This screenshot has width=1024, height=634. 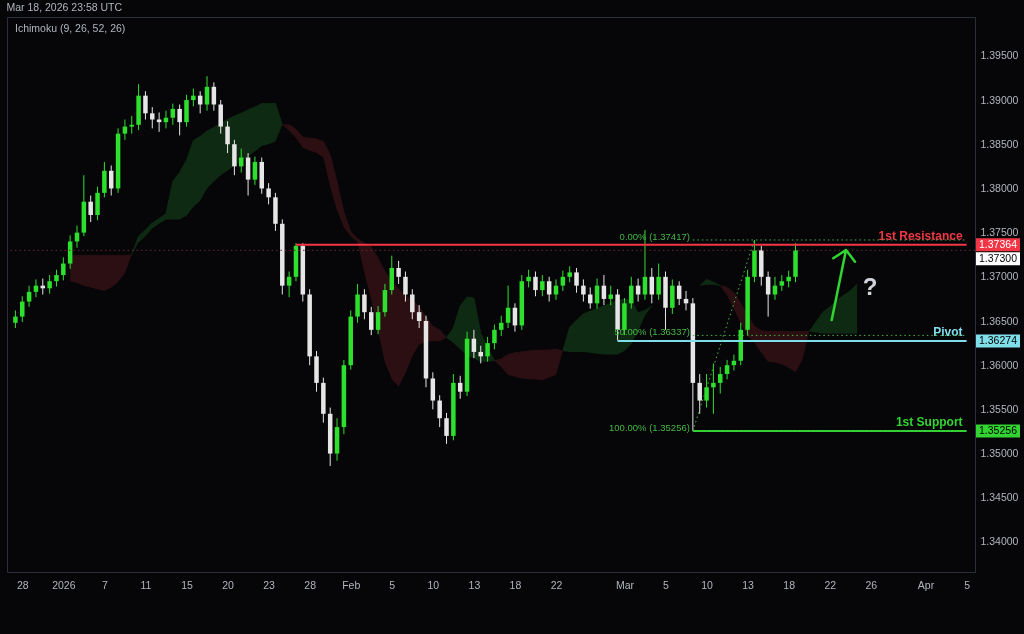 What do you see at coordinates (64, 584) in the screenshot?
I see `x-tick-label: 2026` at bounding box center [64, 584].